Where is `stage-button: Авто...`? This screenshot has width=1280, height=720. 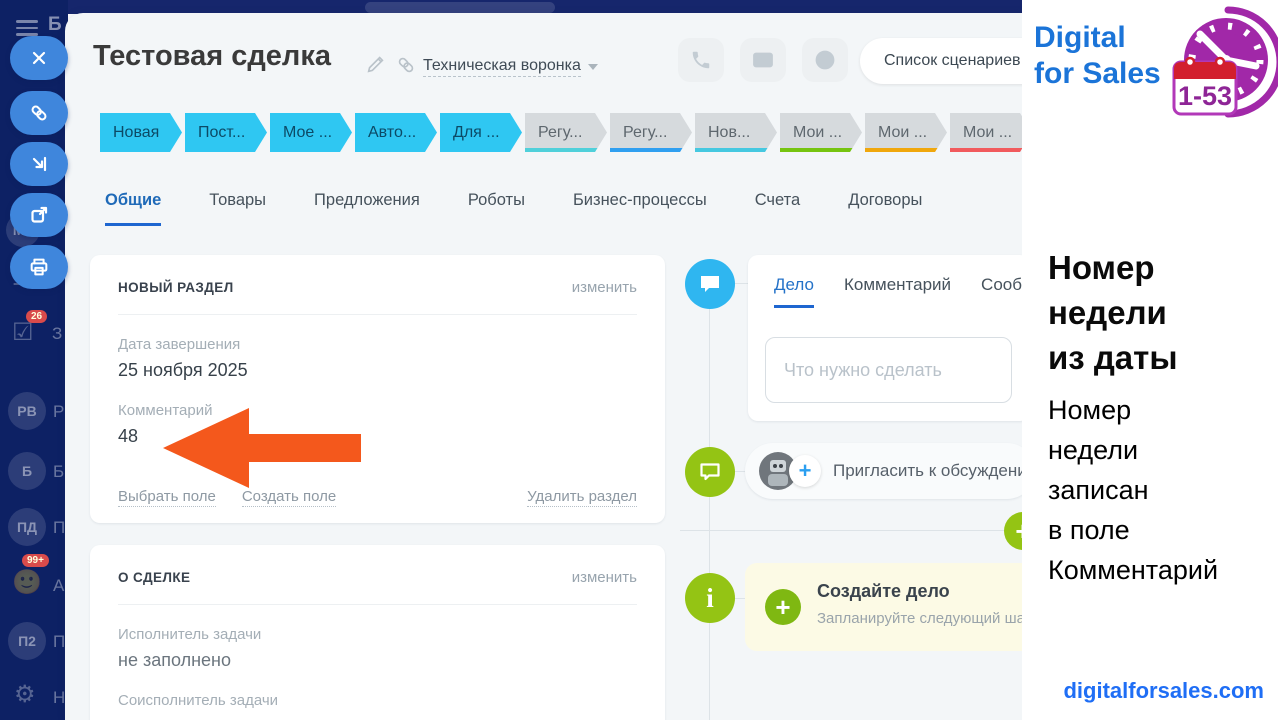 stage-button: Авто... is located at coordinates (396, 132).